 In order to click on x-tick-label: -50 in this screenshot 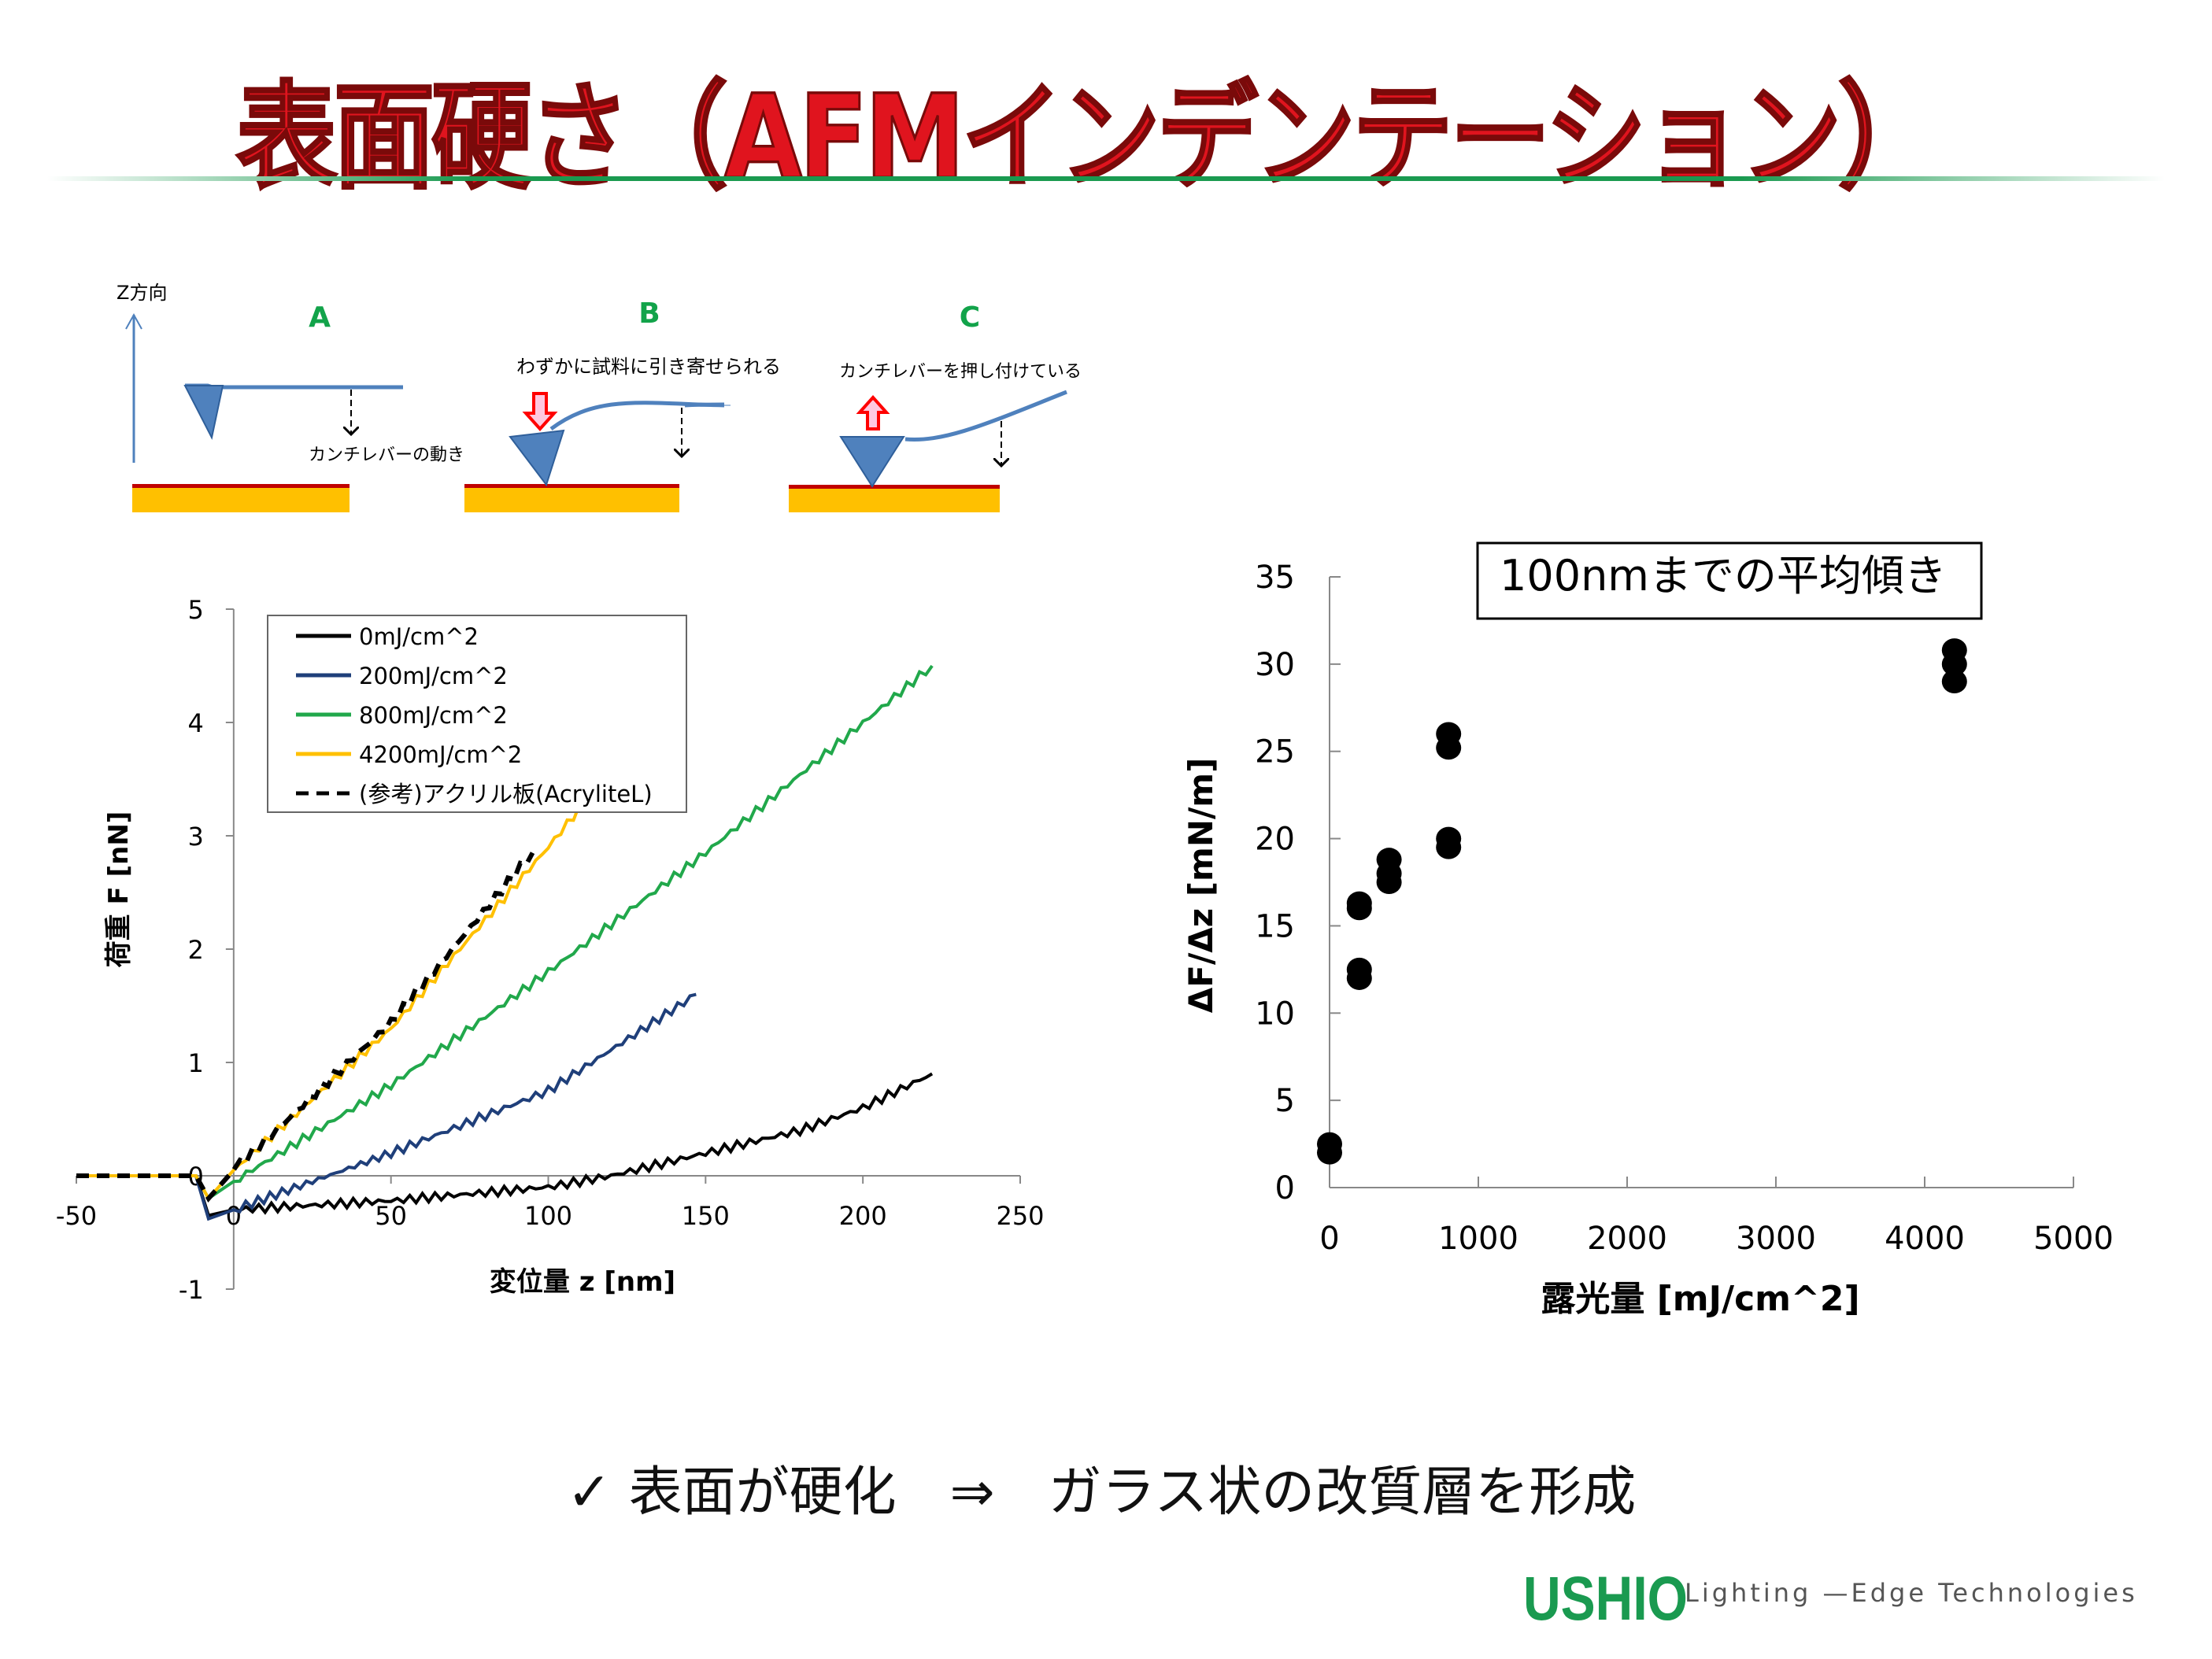, I will do `click(76, 1216)`.